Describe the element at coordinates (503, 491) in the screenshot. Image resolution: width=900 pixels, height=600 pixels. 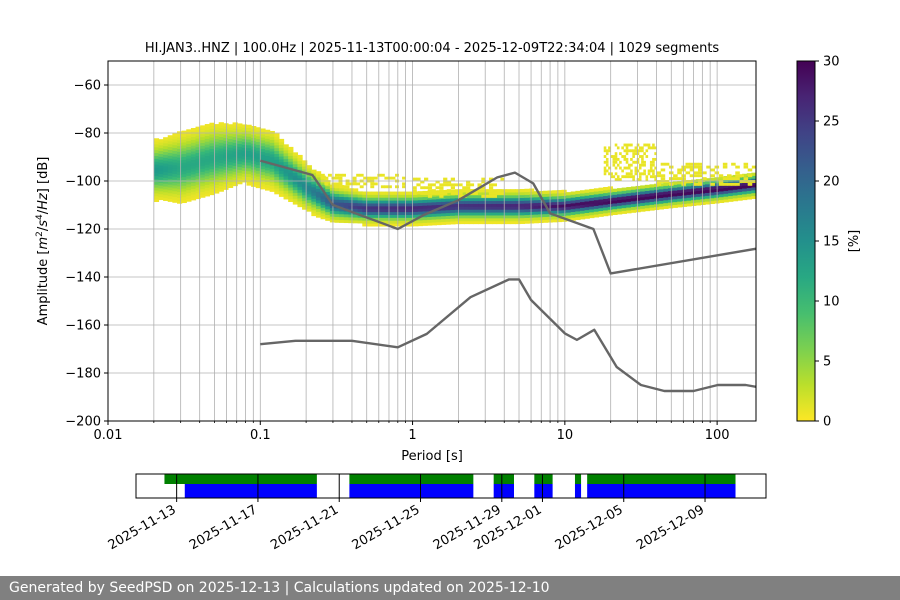
I see `timeline-bar-blue` at that location.